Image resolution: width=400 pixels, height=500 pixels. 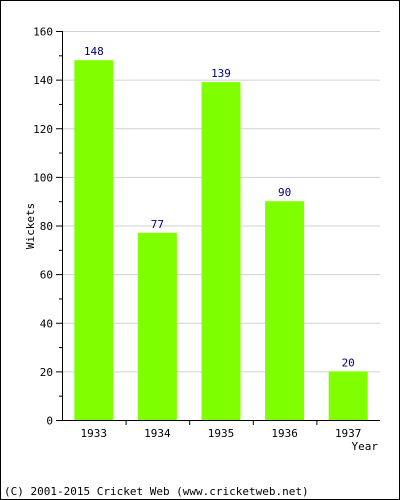 I want to click on y-tick-label: 0, so click(x=49, y=421).